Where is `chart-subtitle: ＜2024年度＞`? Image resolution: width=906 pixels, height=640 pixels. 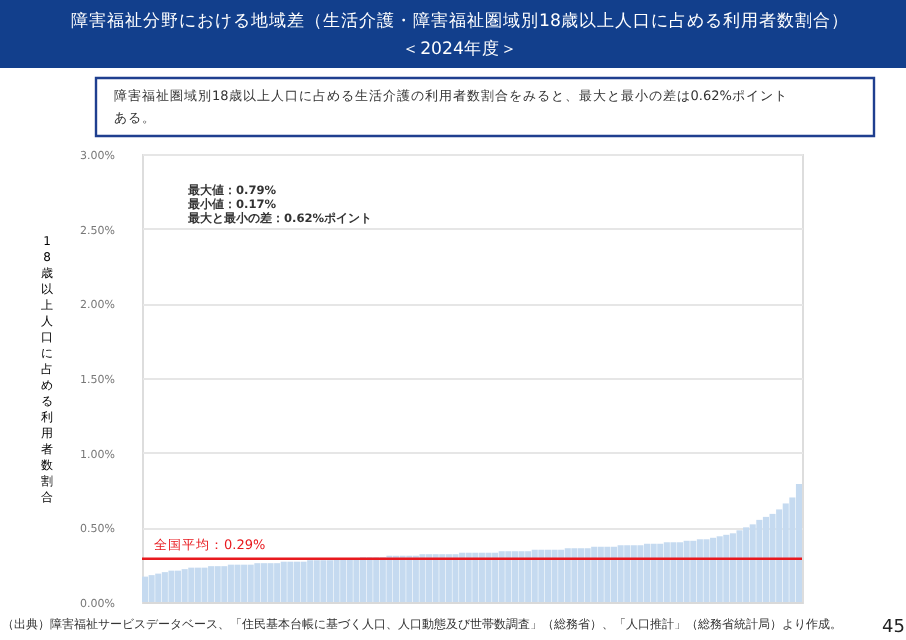 chart-subtitle: ＜2024年度＞ is located at coordinates (460, 49).